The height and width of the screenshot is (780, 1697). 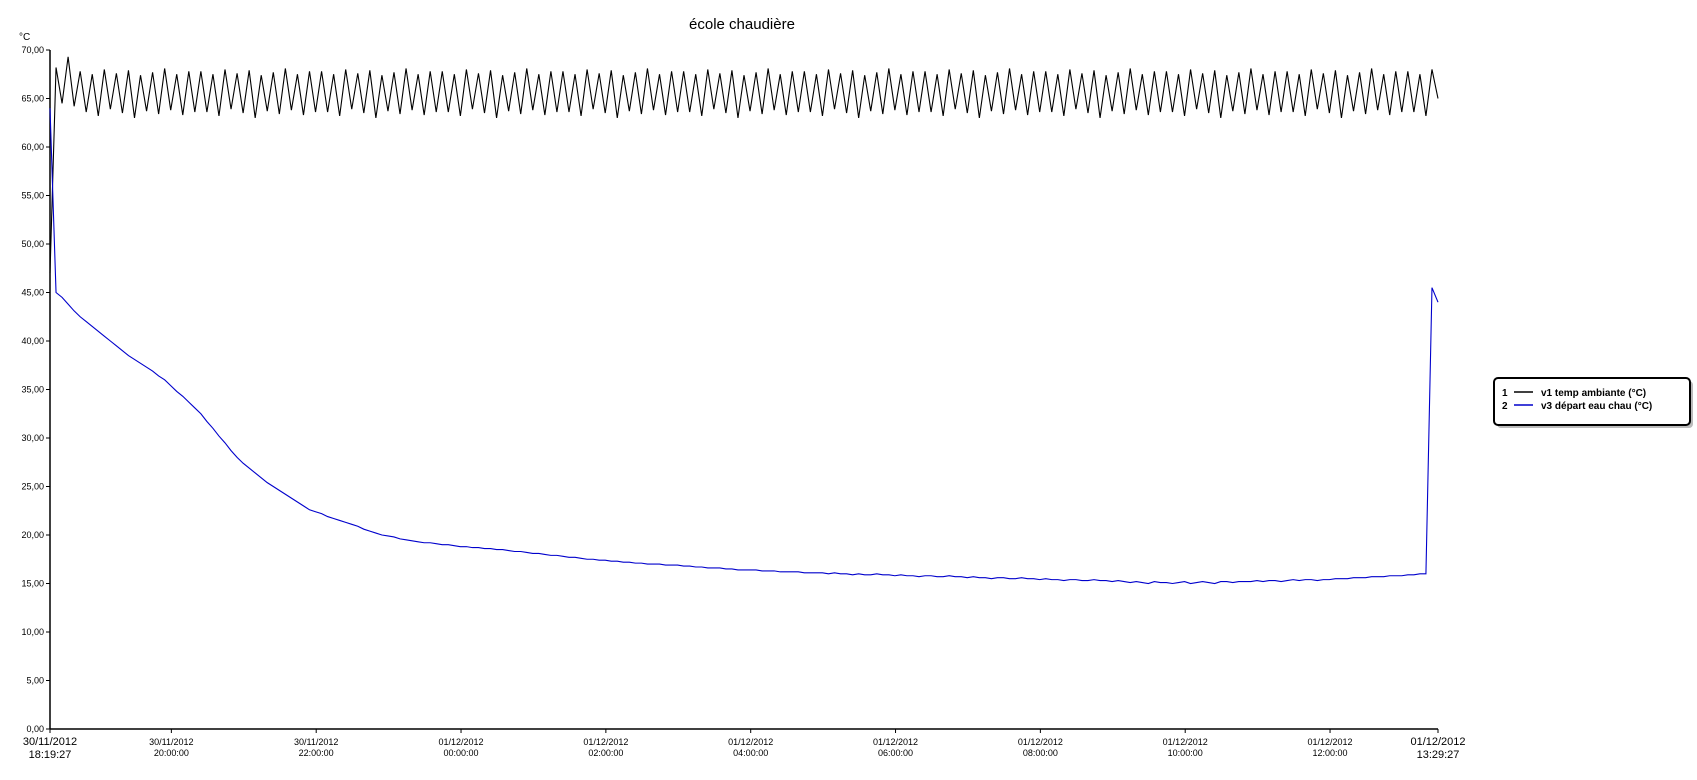 I want to click on legend-label: v1 temp ambiante (°C), so click(x=1593, y=393).